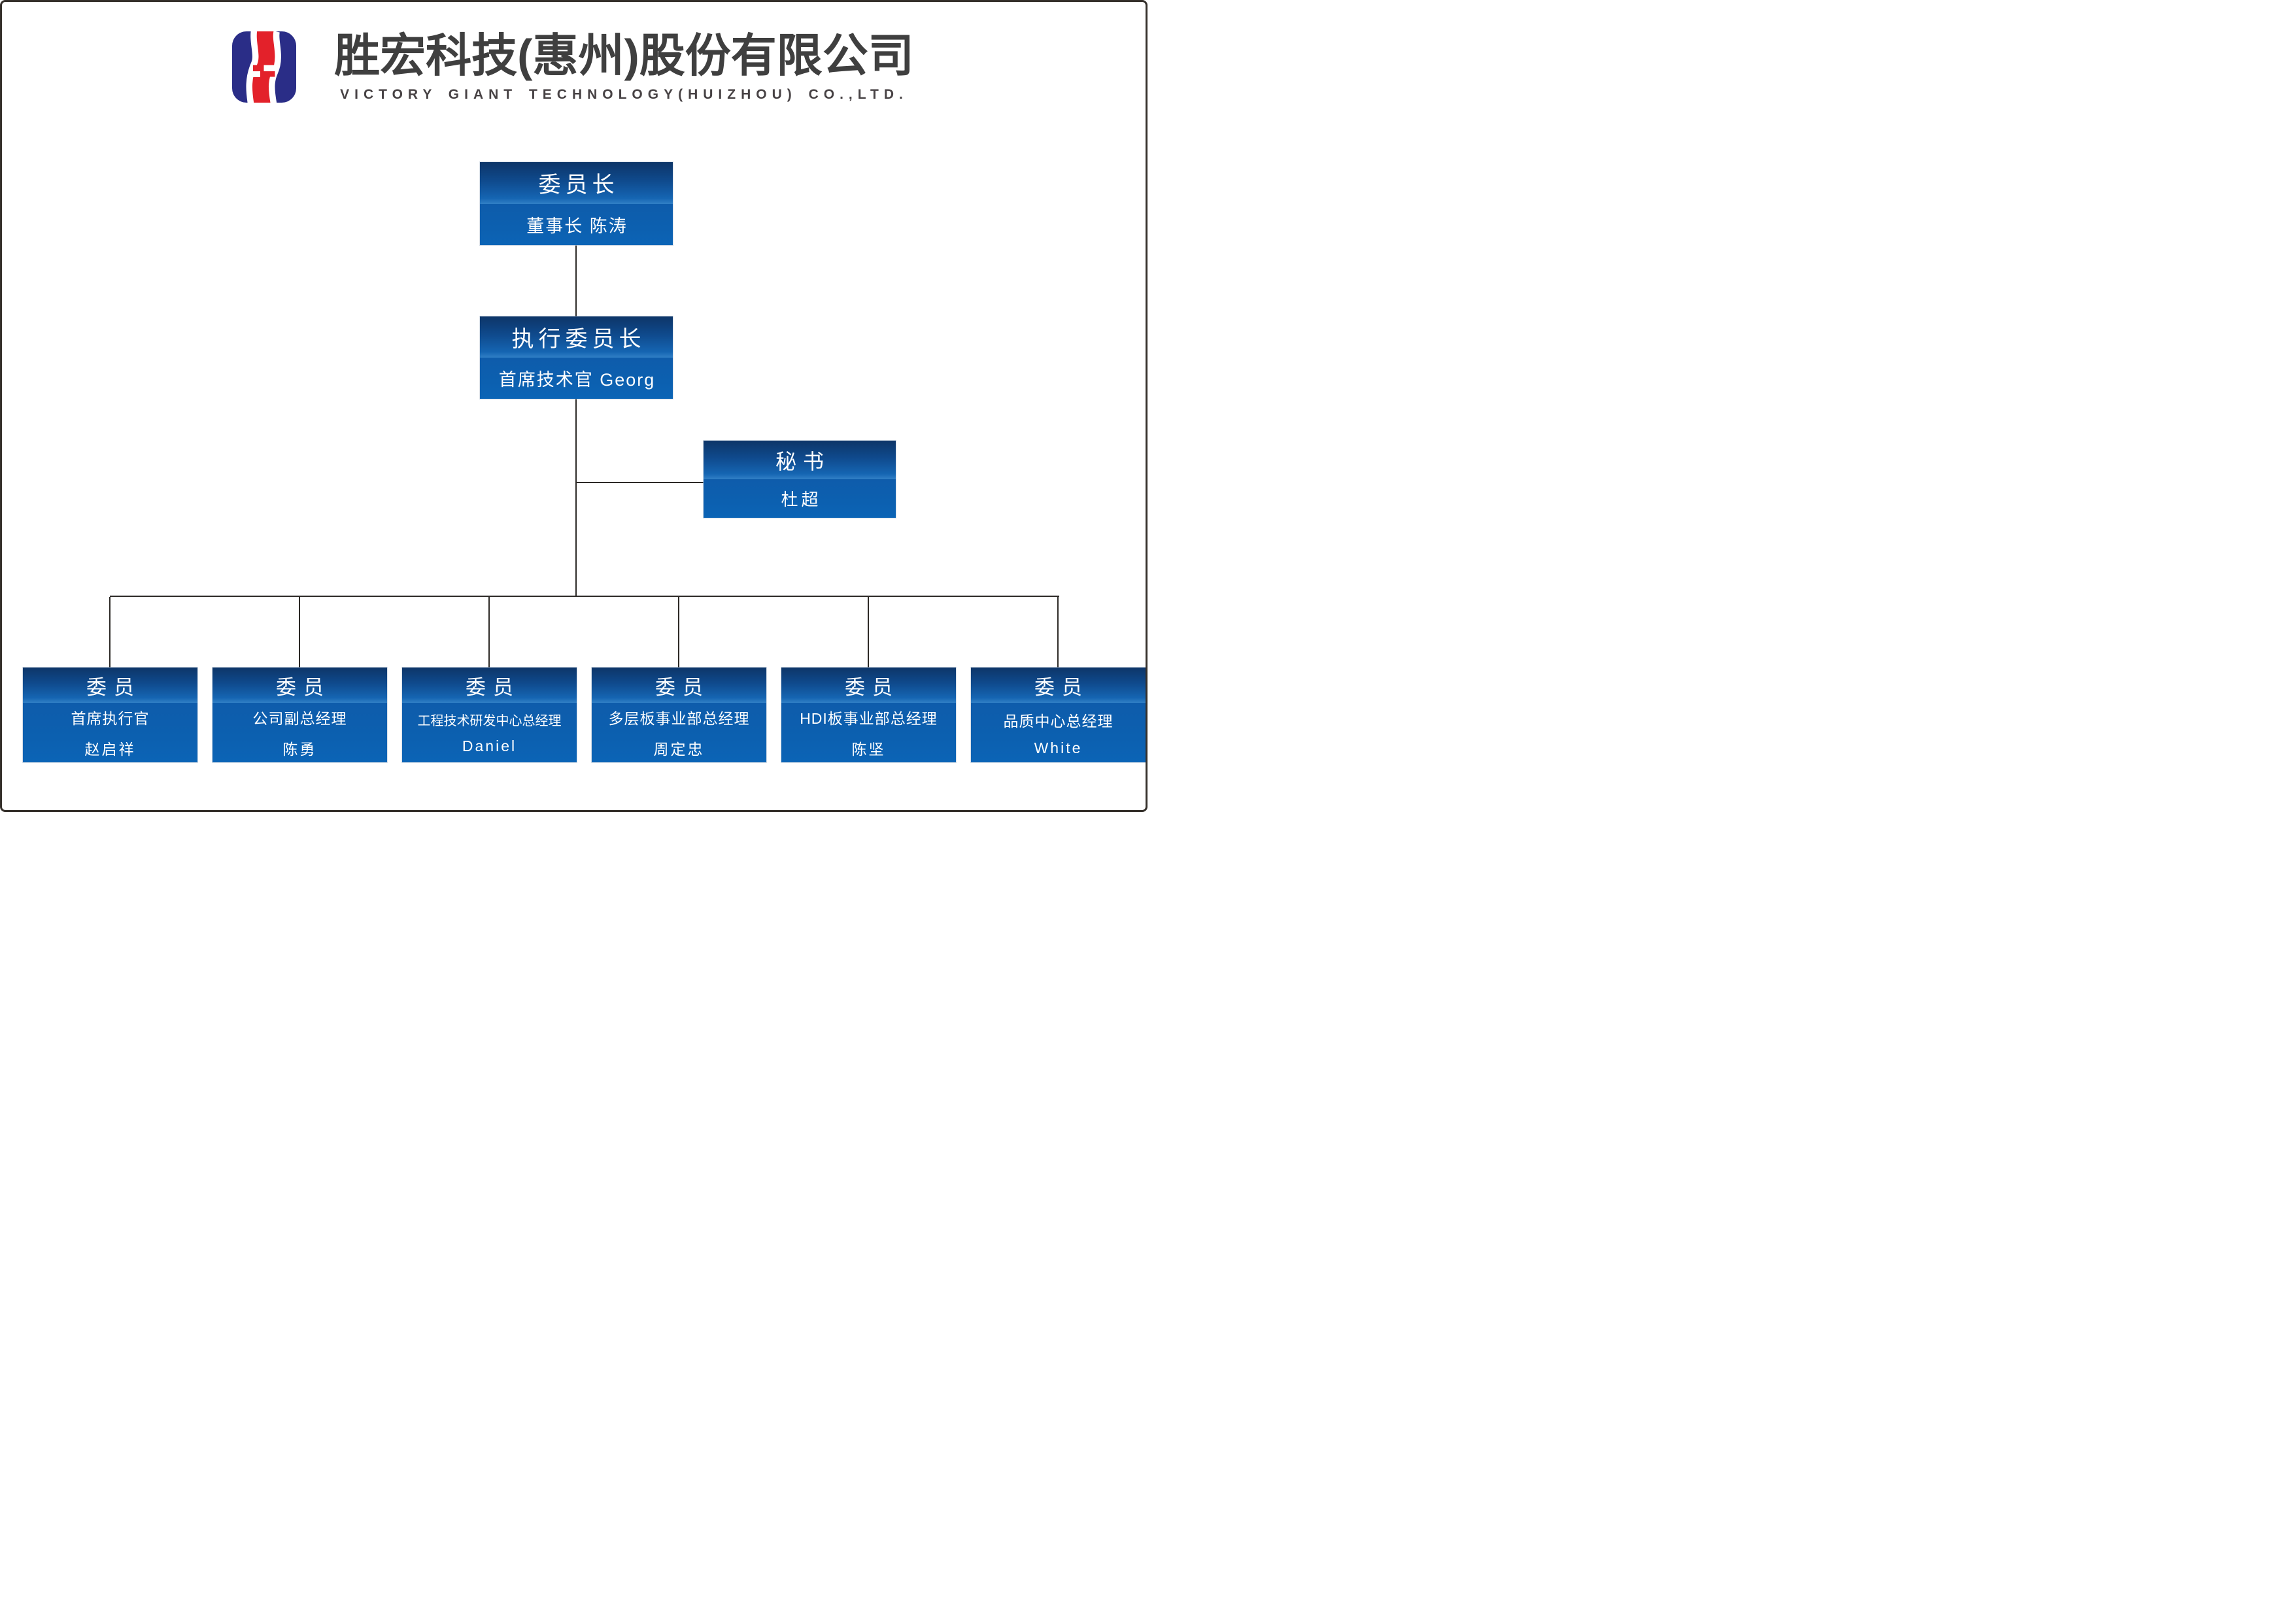 This screenshot has height=1624, width=2295. I want to click on member-4-role: 多层板事业部总经理, so click(679, 719).